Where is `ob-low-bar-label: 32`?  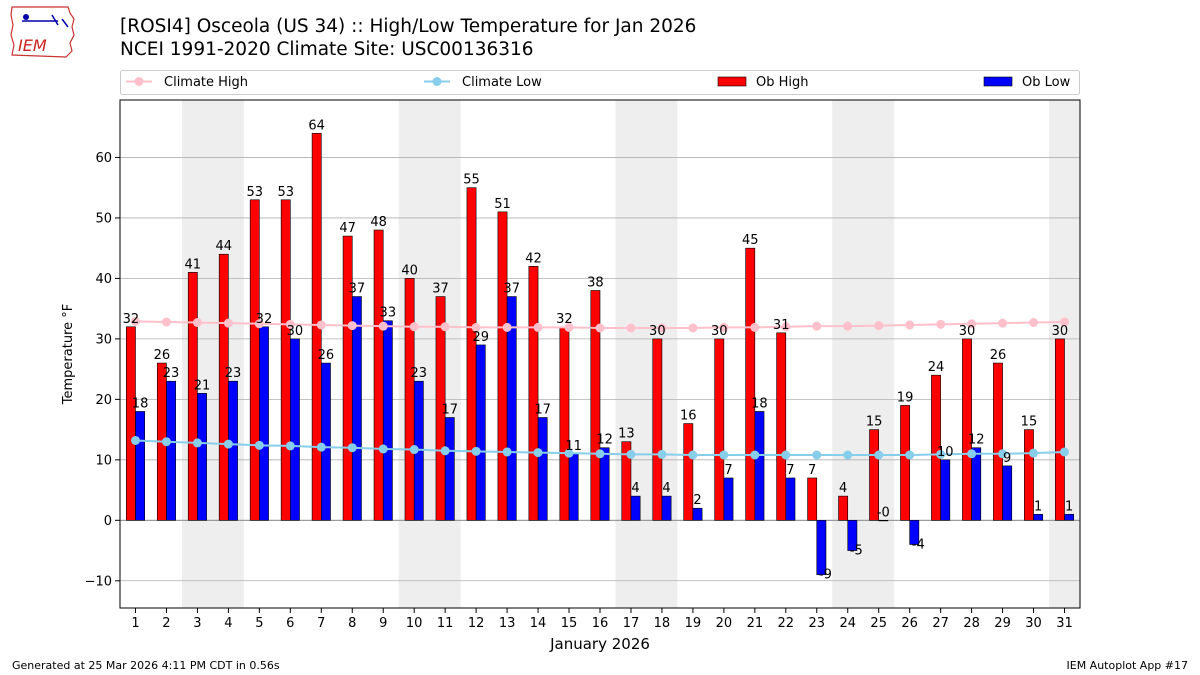 ob-low-bar-label: 32 is located at coordinates (264, 319).